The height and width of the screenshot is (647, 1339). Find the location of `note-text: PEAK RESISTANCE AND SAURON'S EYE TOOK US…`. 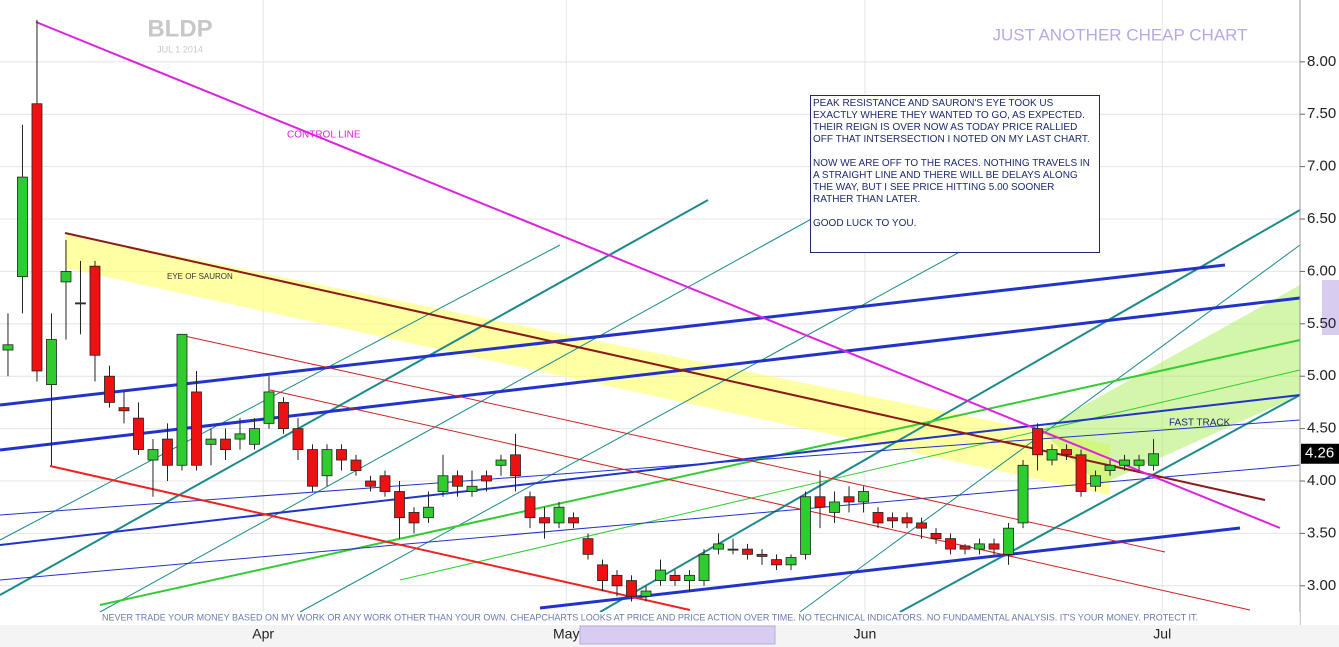

note-text: PEAK RESISTANCE AND SAURON'S EYE TOOK US… is located at coordinates (951, 121).